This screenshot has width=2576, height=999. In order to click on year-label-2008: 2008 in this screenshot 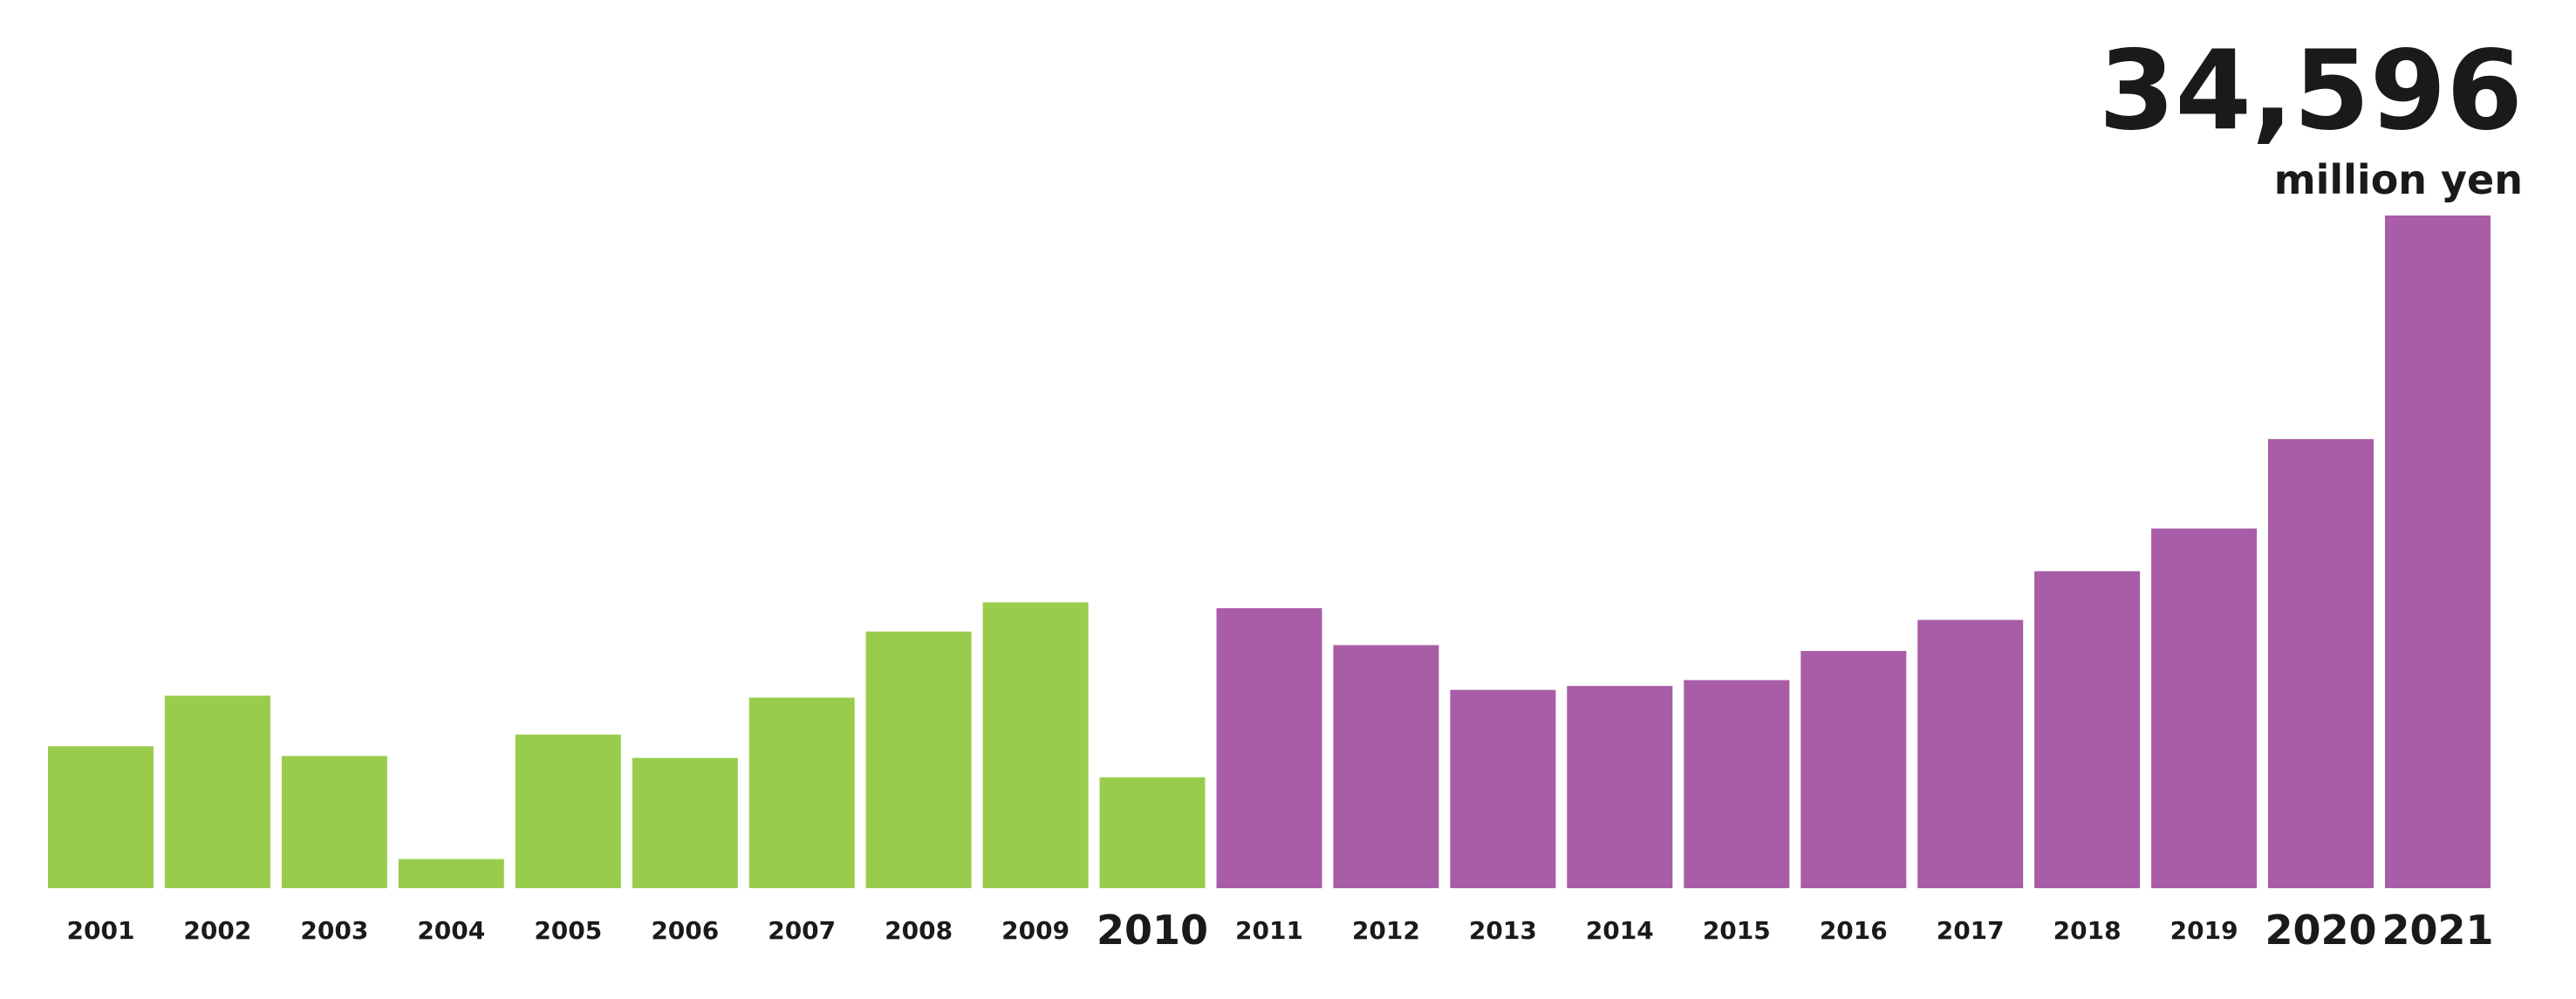, I will do `click(919, 930)`.